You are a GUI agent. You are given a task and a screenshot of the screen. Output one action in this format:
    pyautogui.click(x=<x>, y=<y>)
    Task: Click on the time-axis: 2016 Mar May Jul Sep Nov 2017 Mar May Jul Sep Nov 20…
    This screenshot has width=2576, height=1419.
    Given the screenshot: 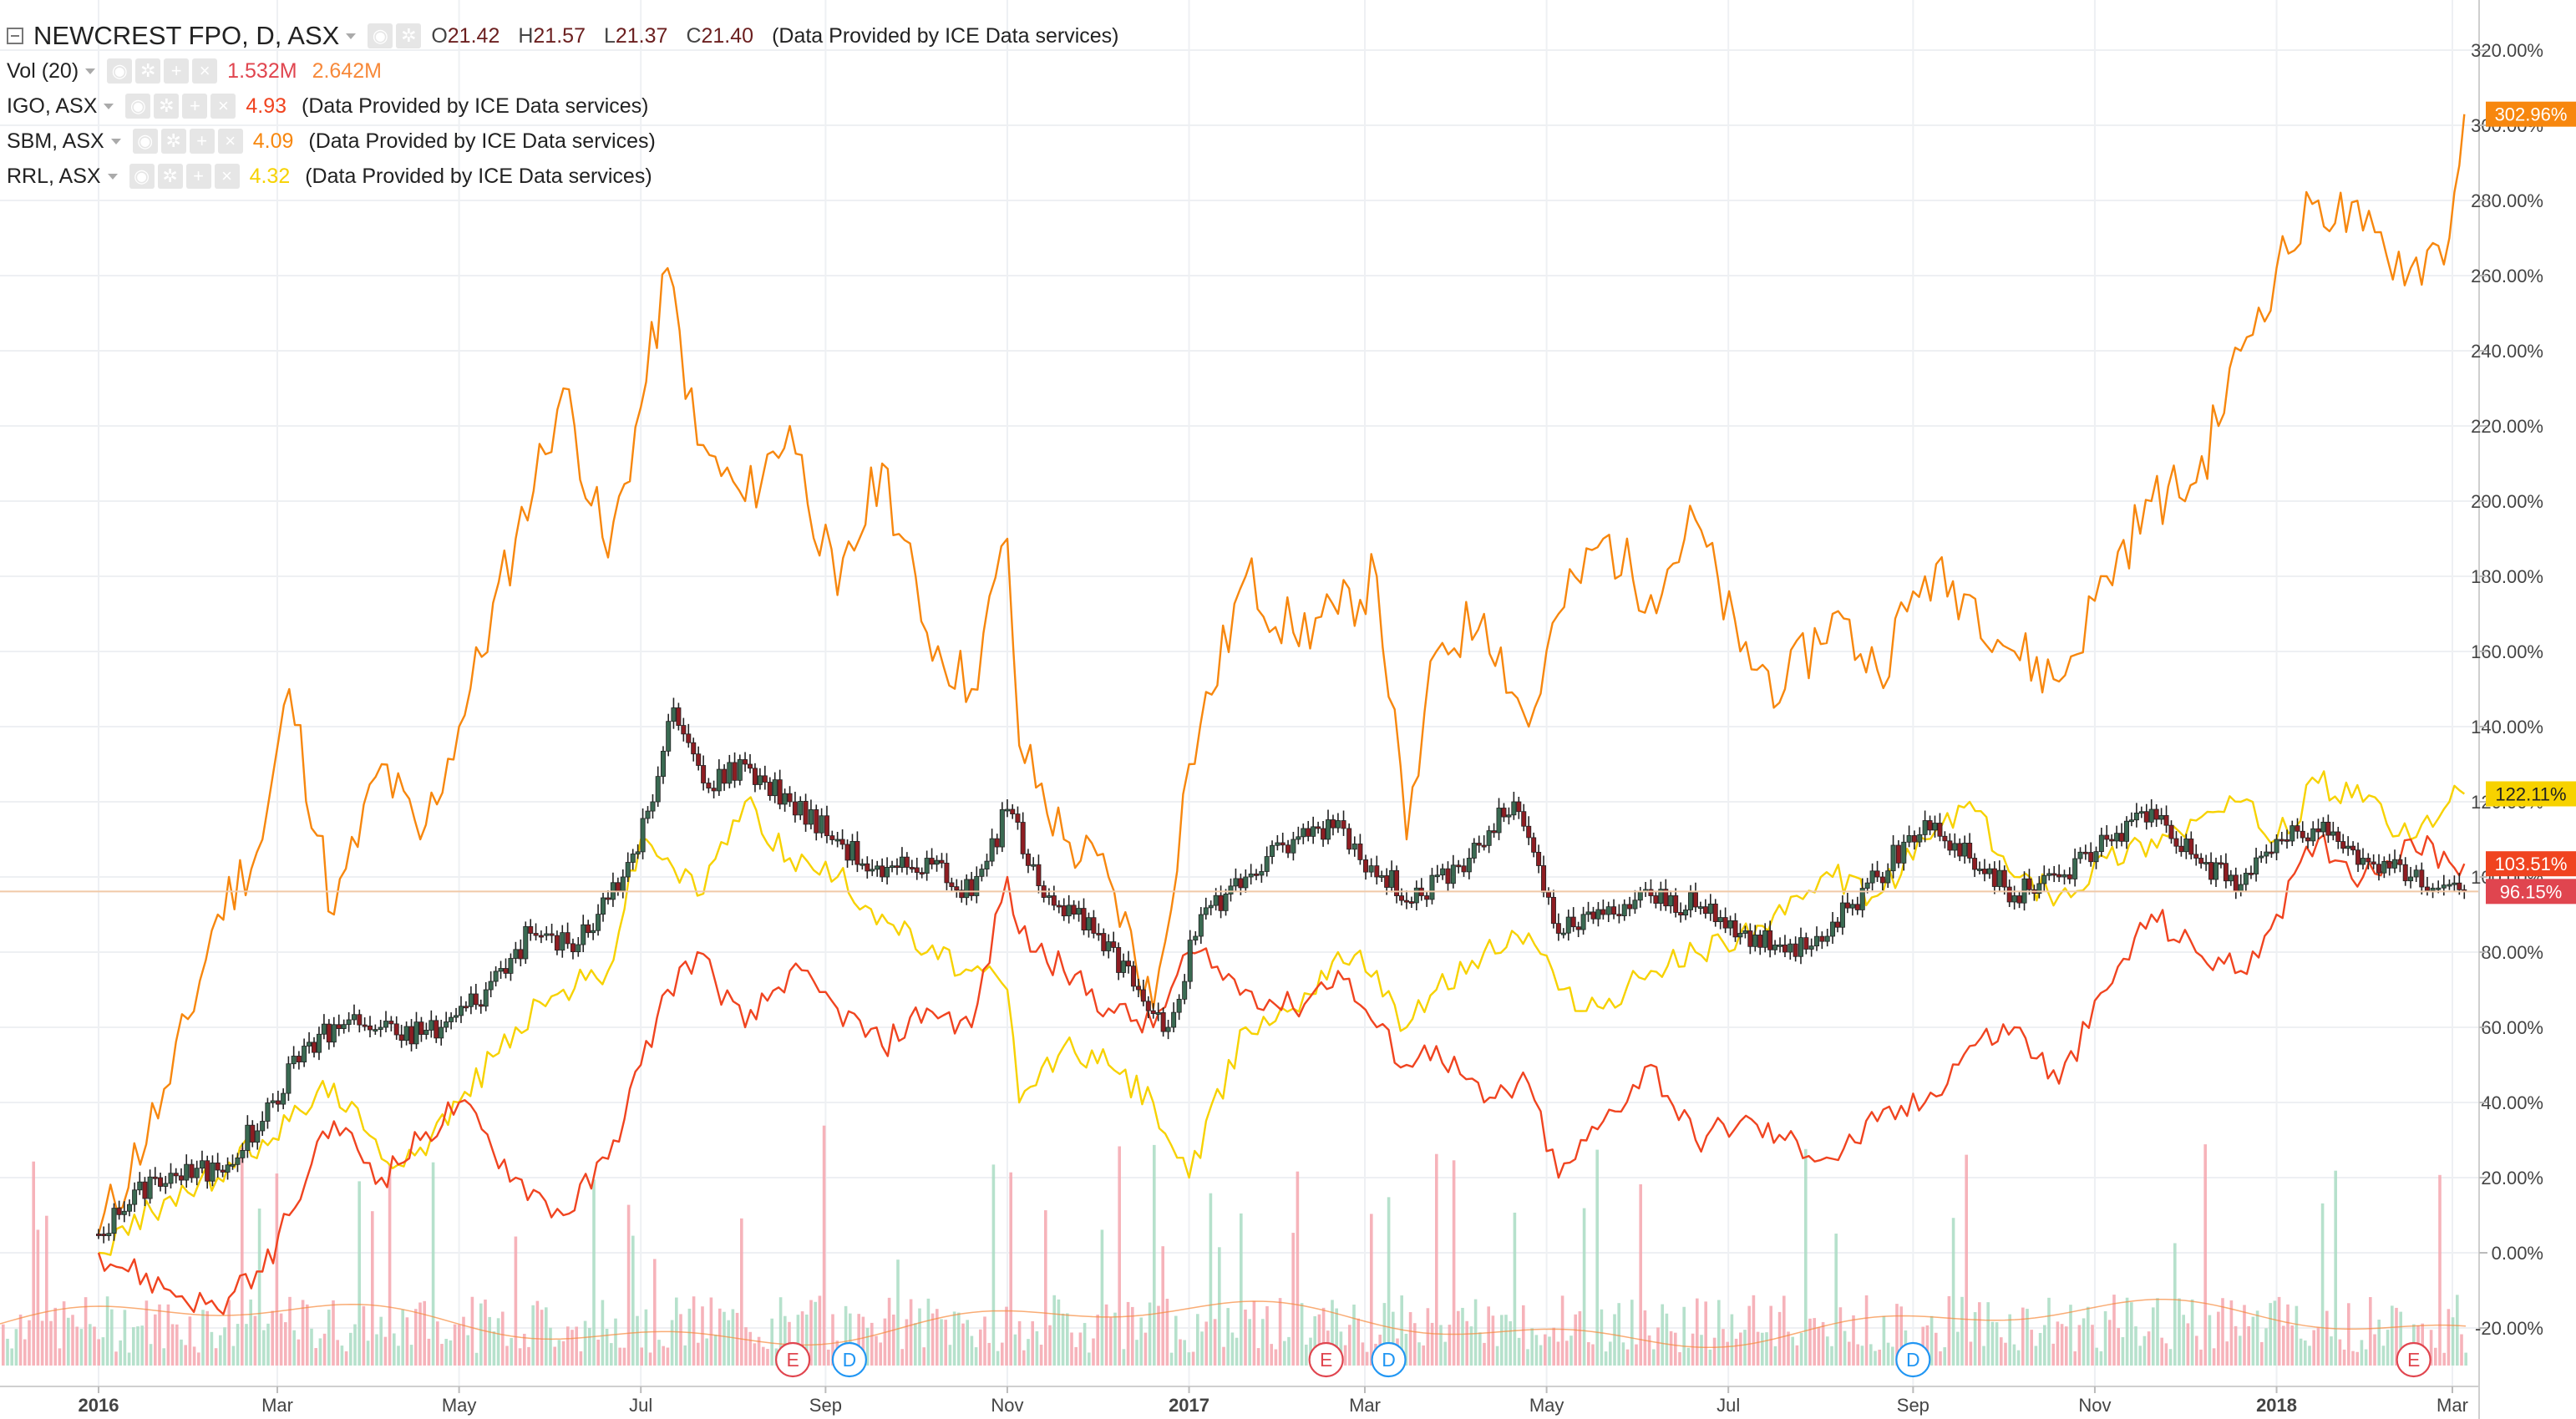 What is the action you would take?
    pyautogui.click(x=1273, y=1401)
    